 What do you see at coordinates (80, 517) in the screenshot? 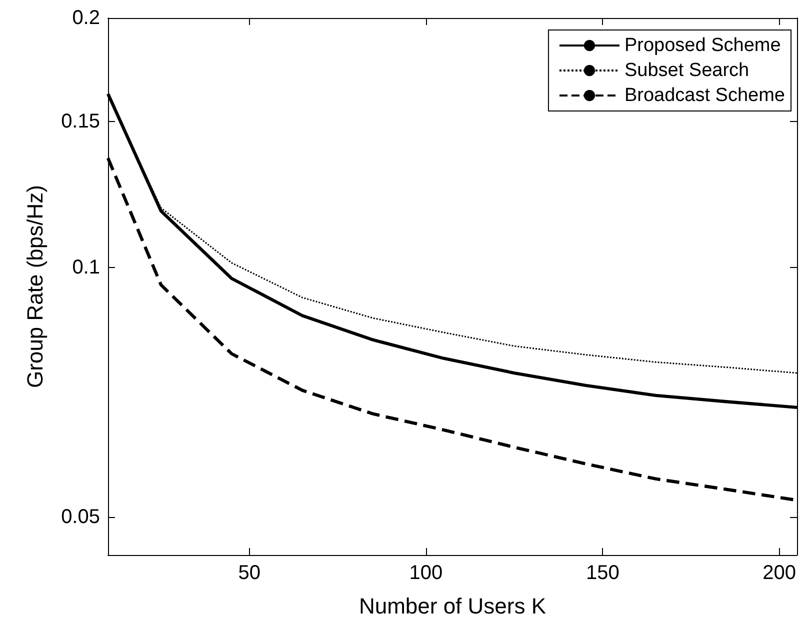
I see `y-tick-label: 0.05` at bounding box center [80, 517].